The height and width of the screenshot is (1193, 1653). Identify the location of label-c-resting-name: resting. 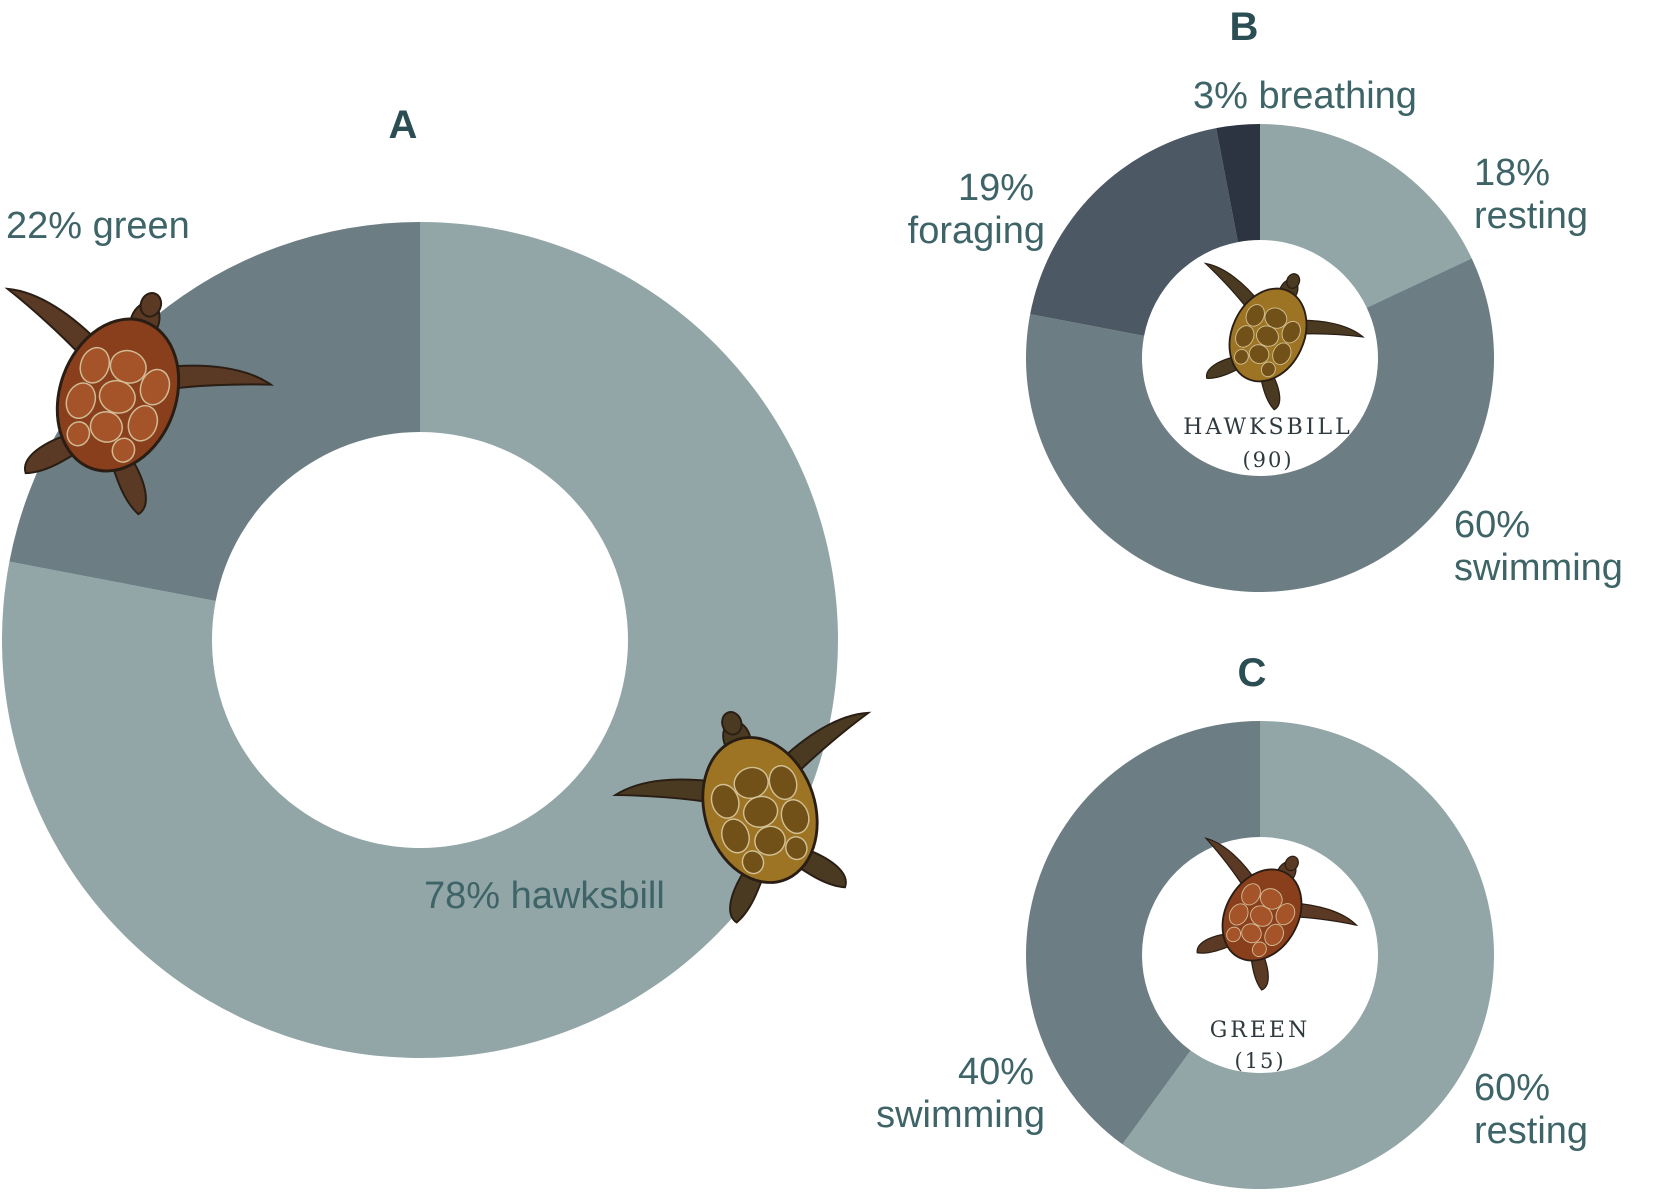
(1531, 1131).